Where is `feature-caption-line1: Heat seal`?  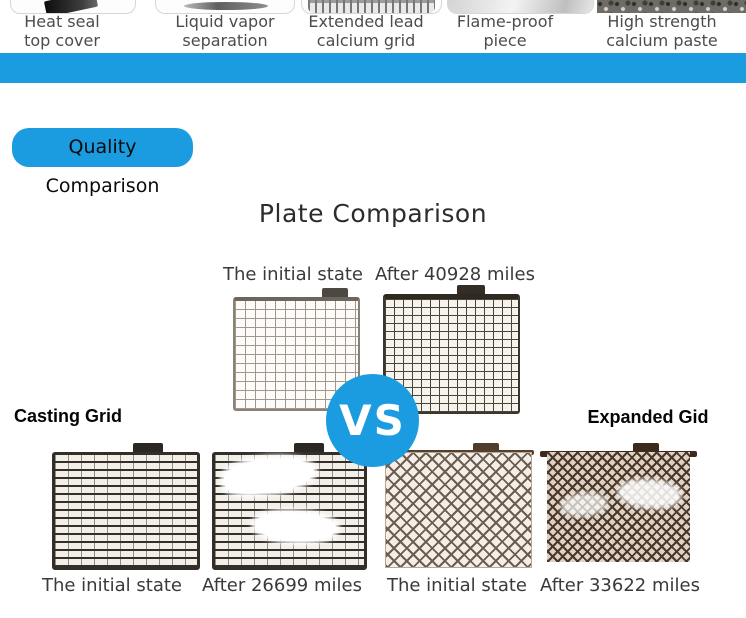 feature-caption-line1: Heat seal is located at coordinates (62, 21).